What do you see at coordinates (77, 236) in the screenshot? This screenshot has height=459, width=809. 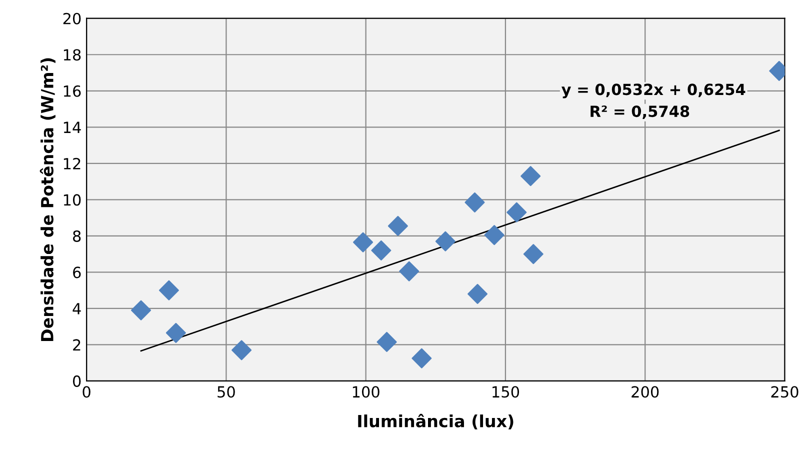 I see `y-tick-label: 8` at bounding box center [77, 236].